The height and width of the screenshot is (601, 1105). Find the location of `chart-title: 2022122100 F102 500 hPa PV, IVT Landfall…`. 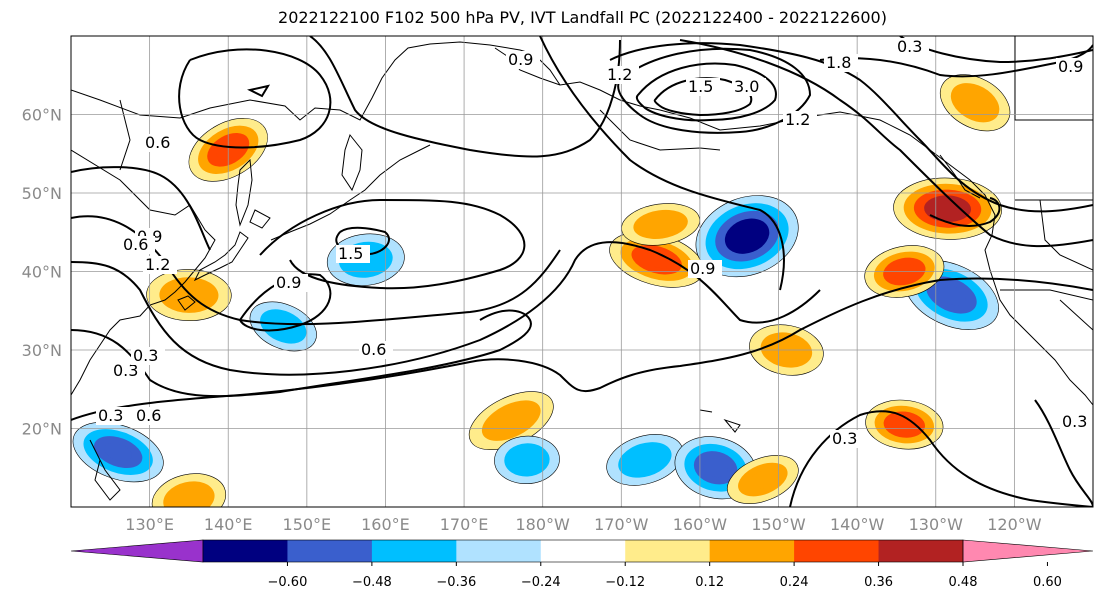

chart-title: 2022122100 F102 500 hPa PV, IVT Landfall… is located at coordinates (582, 17).